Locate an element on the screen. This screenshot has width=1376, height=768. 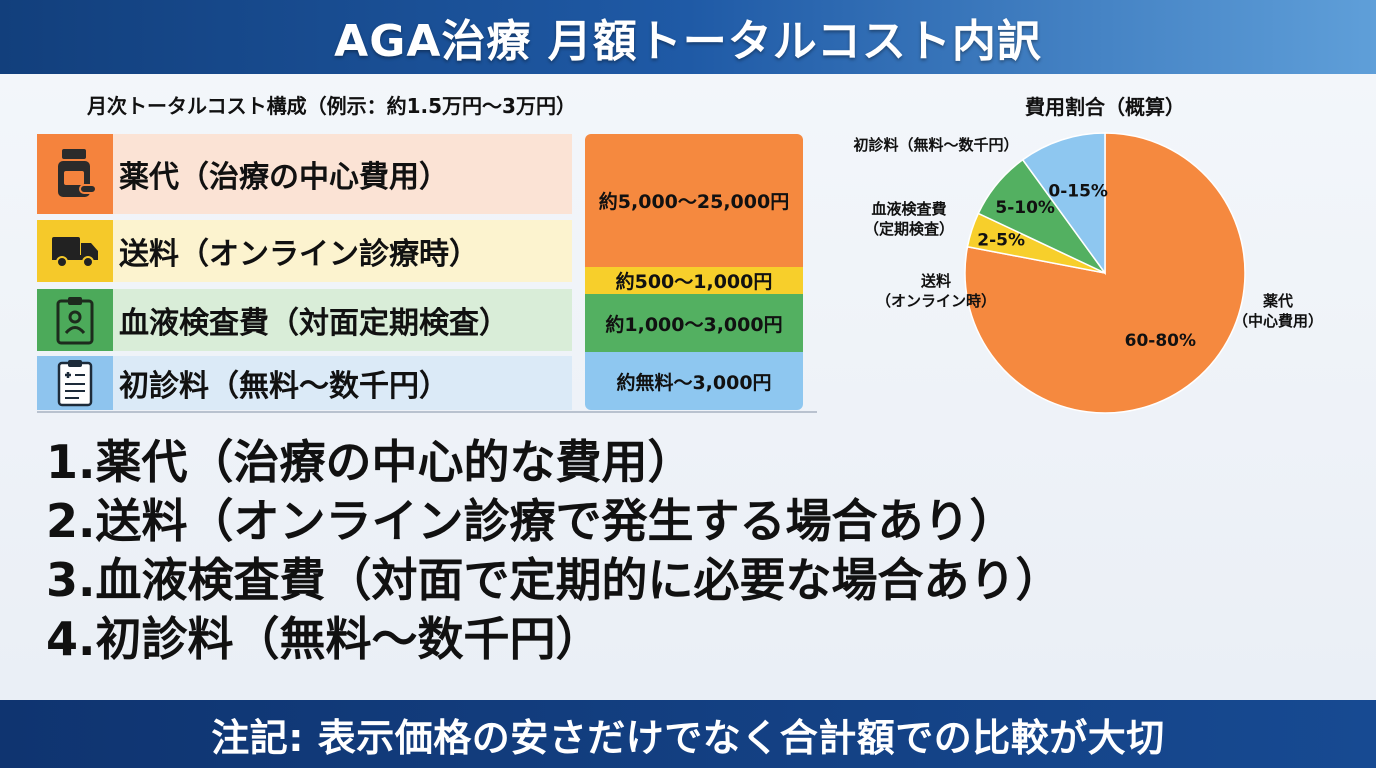
title-banner: AGA治療 月額トータルコスト内訳 is located at coordinates (688, 37).